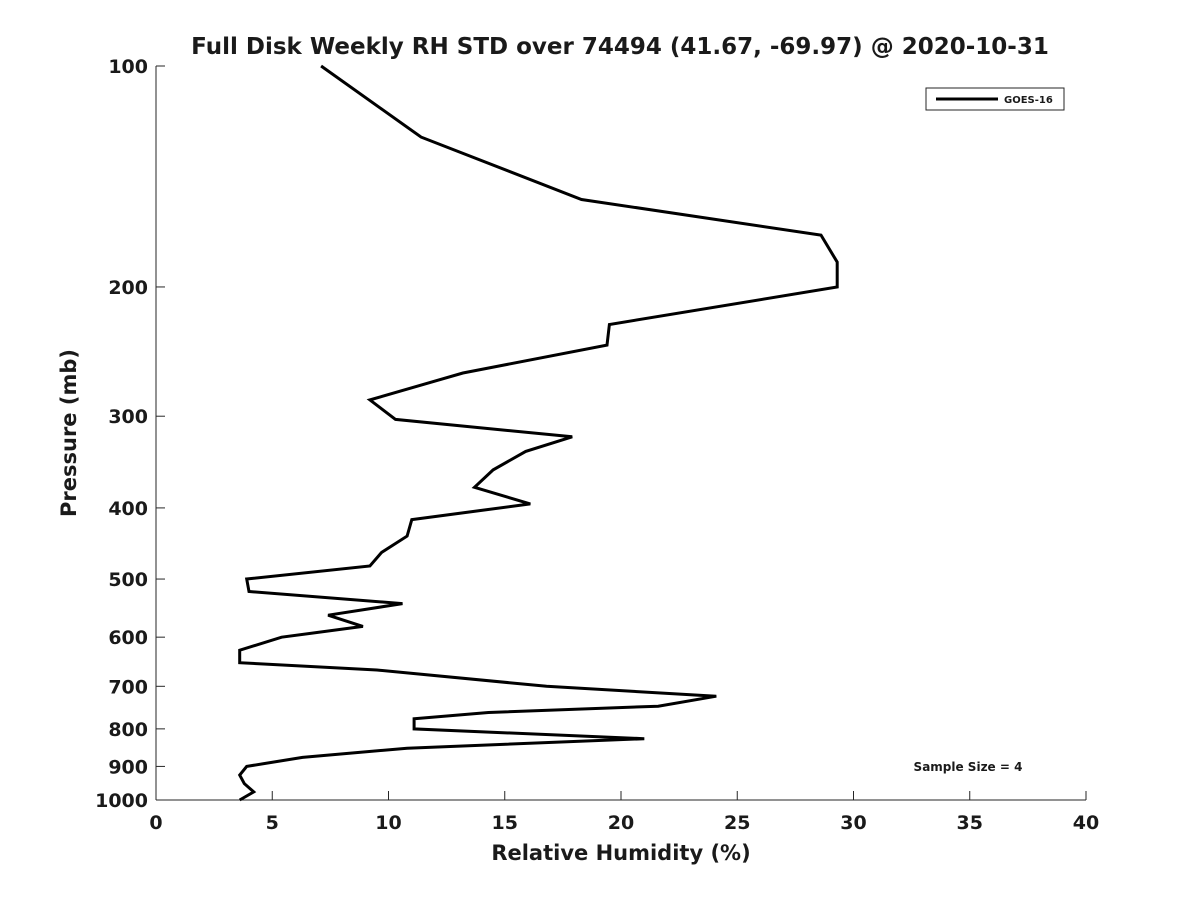 The width and height of the screenshot is (1200, 900). Describe the element at coordinates (853, 823) in the screenshot. I see `x-tick-label: 30` at that location.